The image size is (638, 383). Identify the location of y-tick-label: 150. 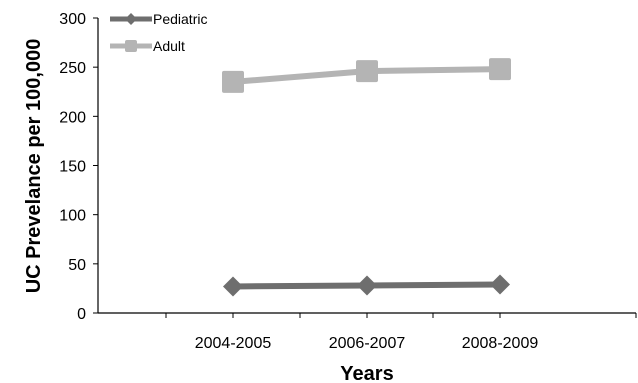
(72, 167).